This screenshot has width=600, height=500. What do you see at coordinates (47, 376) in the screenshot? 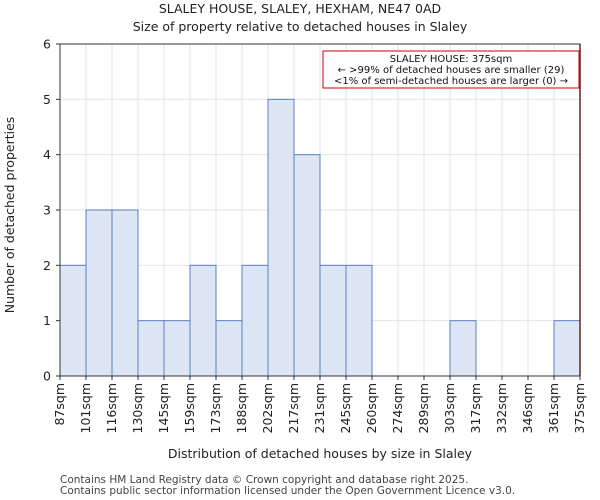
I see `y-tick-label: 0` at bounding box center [47, 376].